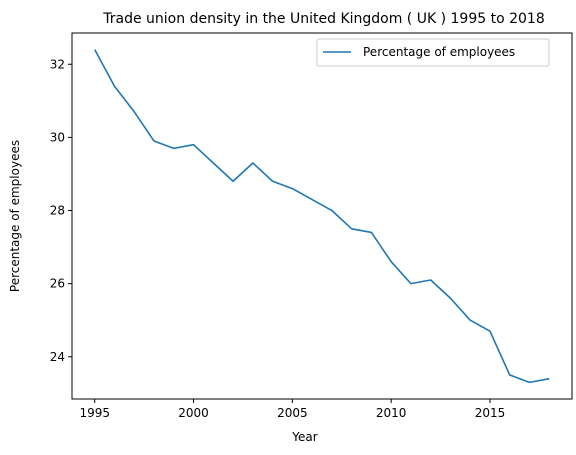 This screenshot has width=576, height=455. I want to click on y-axis: 24 26 28 30 32, so click(61, 210).